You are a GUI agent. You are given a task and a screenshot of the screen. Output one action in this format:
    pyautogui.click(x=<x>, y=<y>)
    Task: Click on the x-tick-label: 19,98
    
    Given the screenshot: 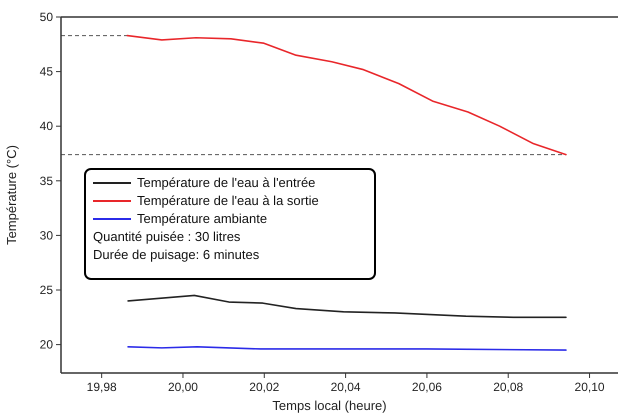 What is the action you would take?
    pyautogui.click(x=101, y=387)
    